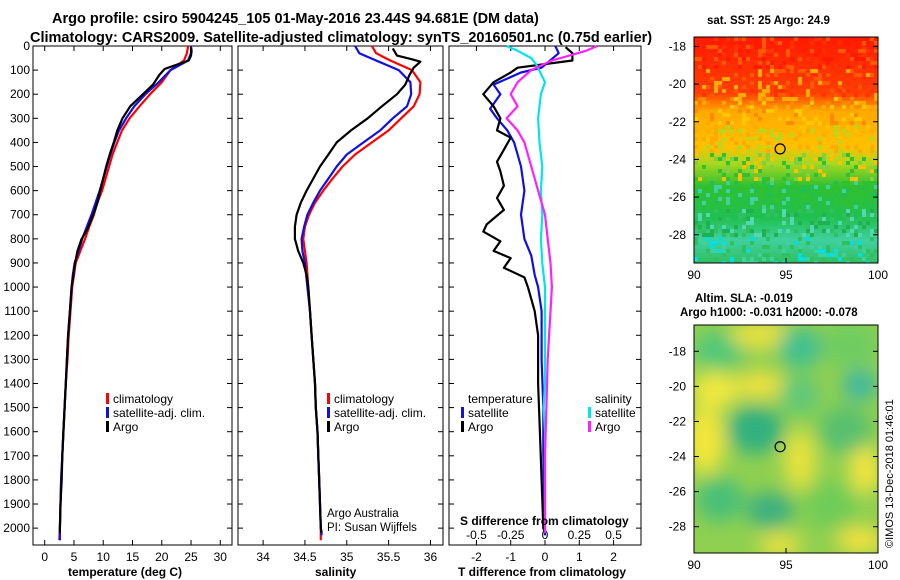 The height and width of the screenshot is (580, 900). Describe the element at coordinates (678, 386) in the screenshot. I see `map-y-tick-label: -20` at that location.